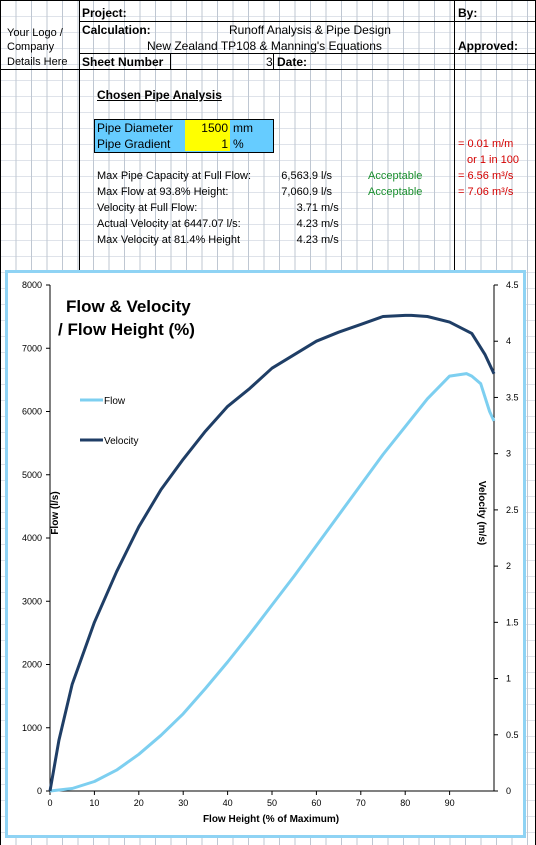  I want to click on result-value-1: 6,563.9, so click(299, 176).